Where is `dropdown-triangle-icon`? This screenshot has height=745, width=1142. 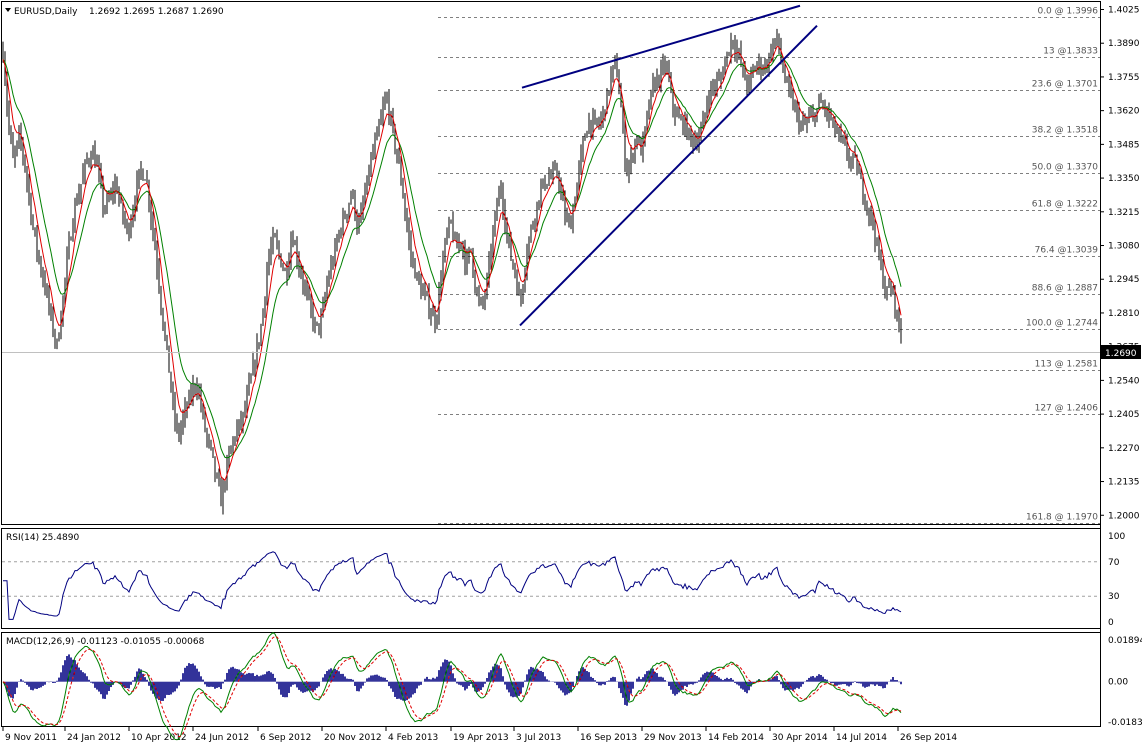 dropdown-triangle-icon is located at coordinates (8, 10).